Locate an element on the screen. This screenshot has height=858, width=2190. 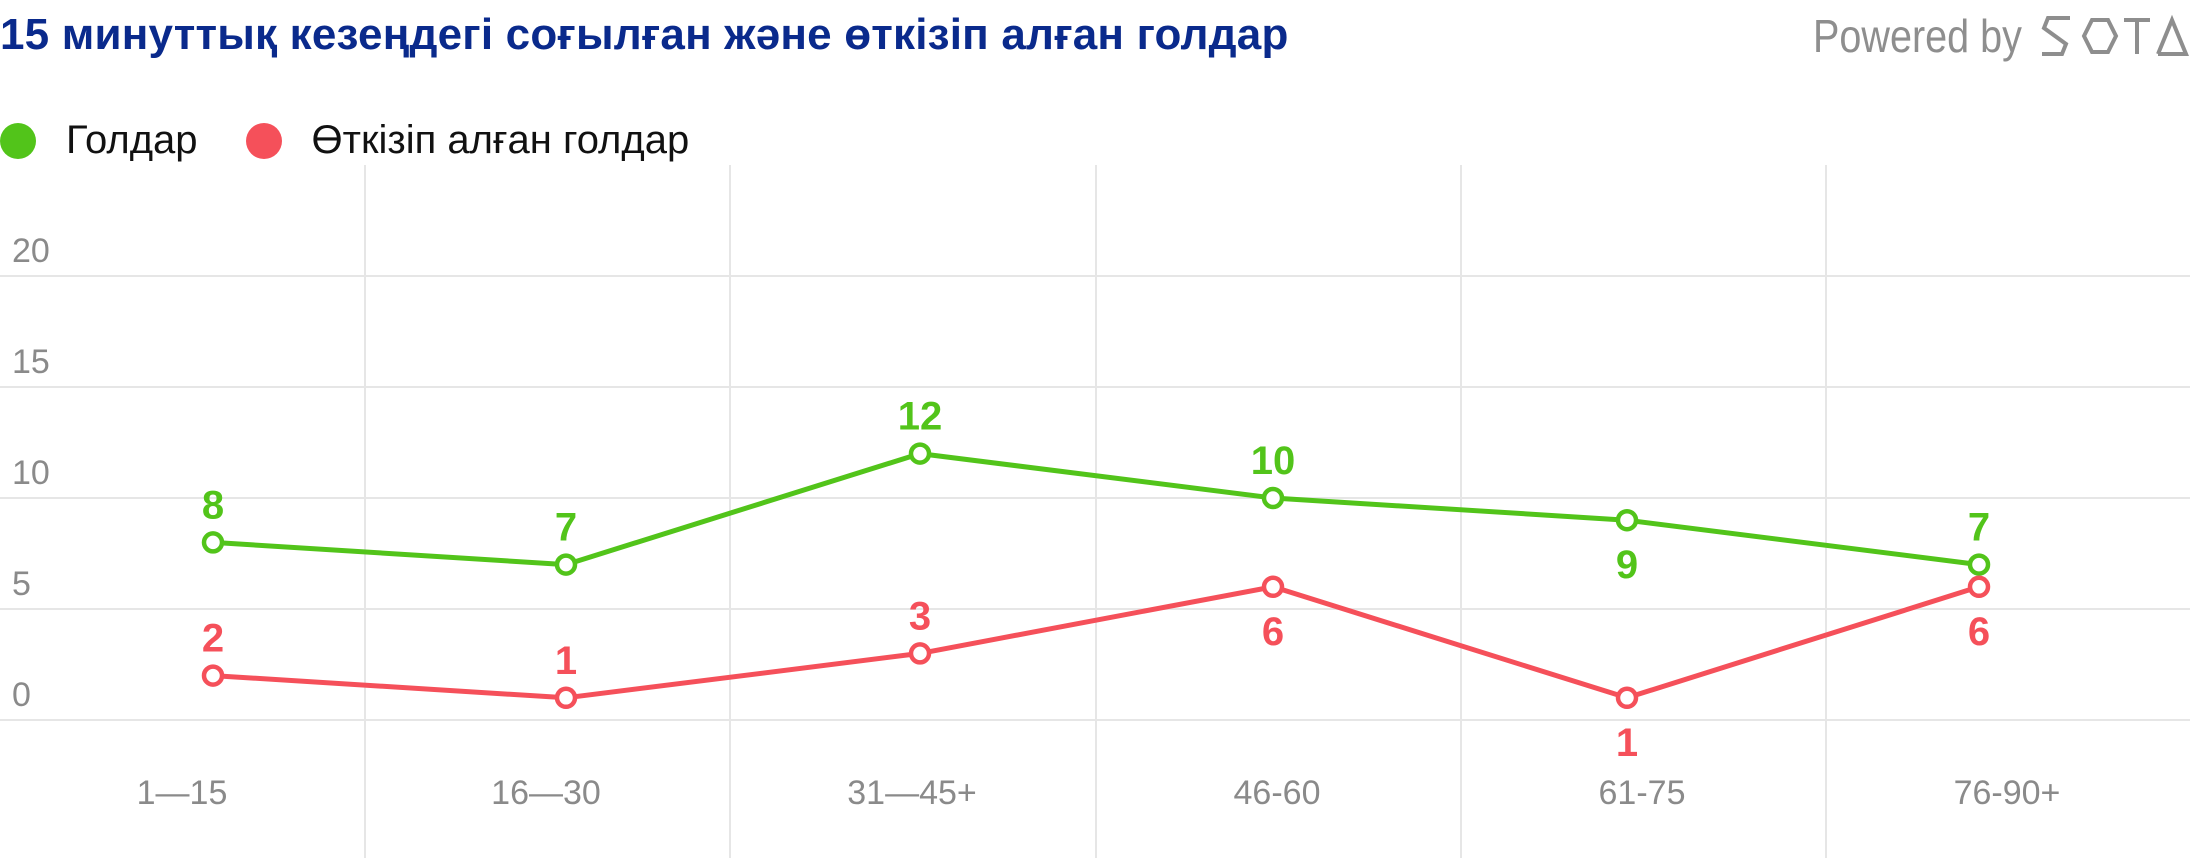
conceded-data-label-4: 6 is located at coordinates (1273, 632).